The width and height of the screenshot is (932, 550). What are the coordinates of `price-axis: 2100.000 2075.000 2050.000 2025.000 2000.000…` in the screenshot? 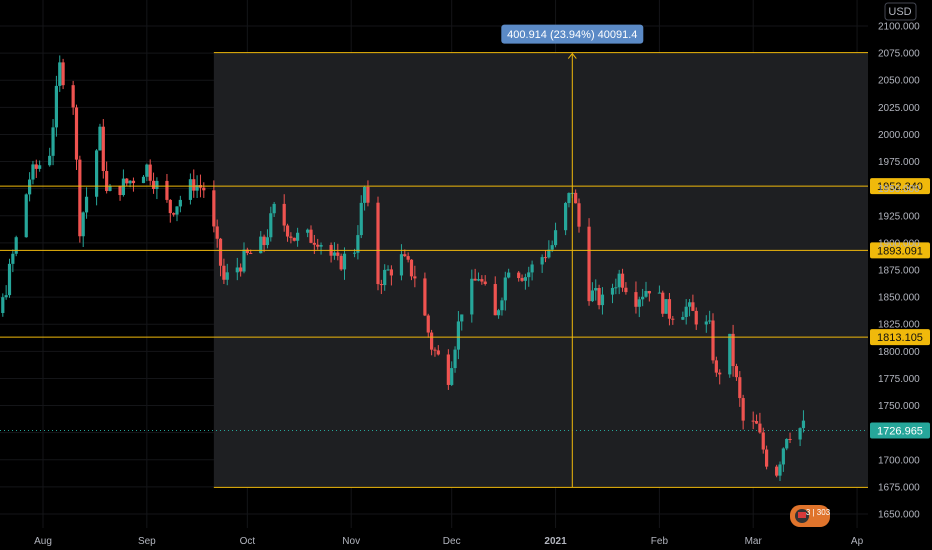 It's located at (900, 271).